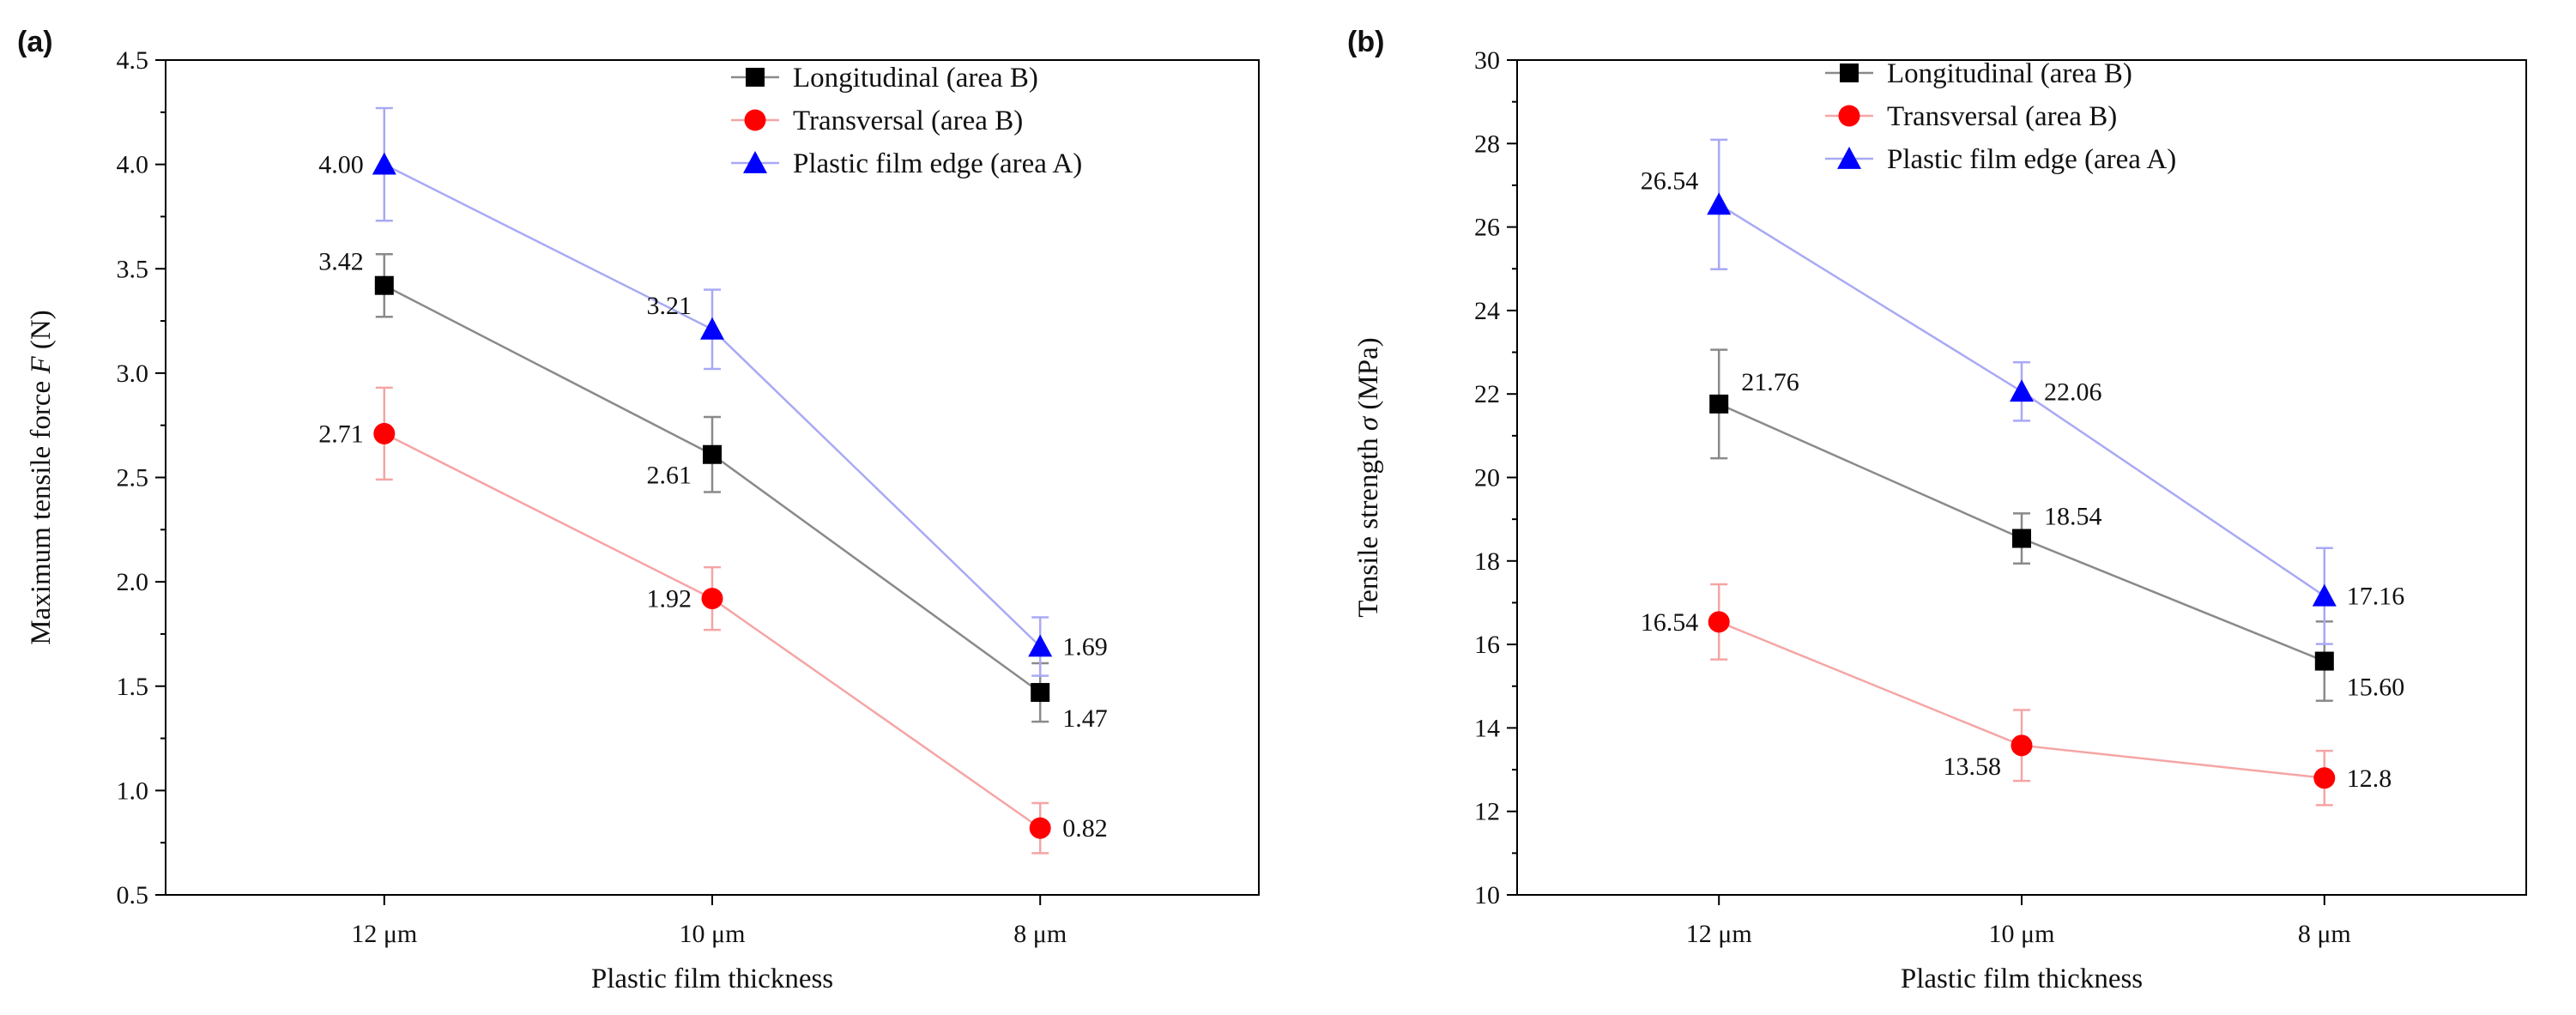 The image size is (2576, 1015). What do you see at coordinates (2376, 597) in the screenshot?
I see `data-label: 17.16` at bounding box center [2376, 597].